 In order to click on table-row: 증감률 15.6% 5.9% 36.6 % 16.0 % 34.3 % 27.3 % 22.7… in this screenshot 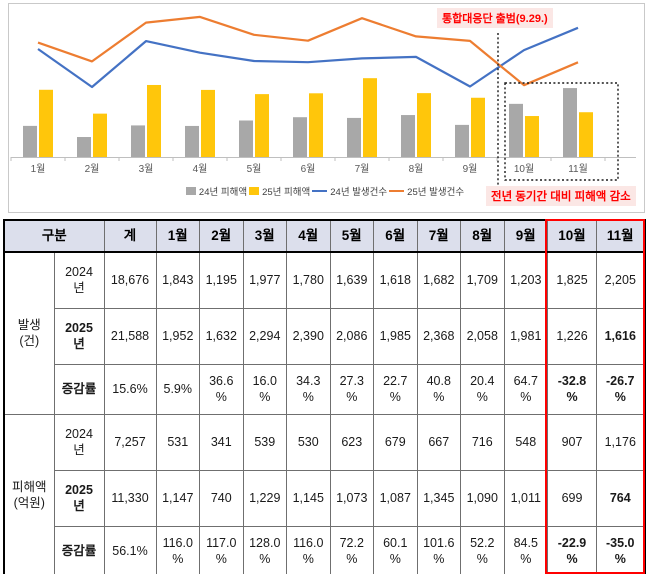, I will do `click(324, 389)`.